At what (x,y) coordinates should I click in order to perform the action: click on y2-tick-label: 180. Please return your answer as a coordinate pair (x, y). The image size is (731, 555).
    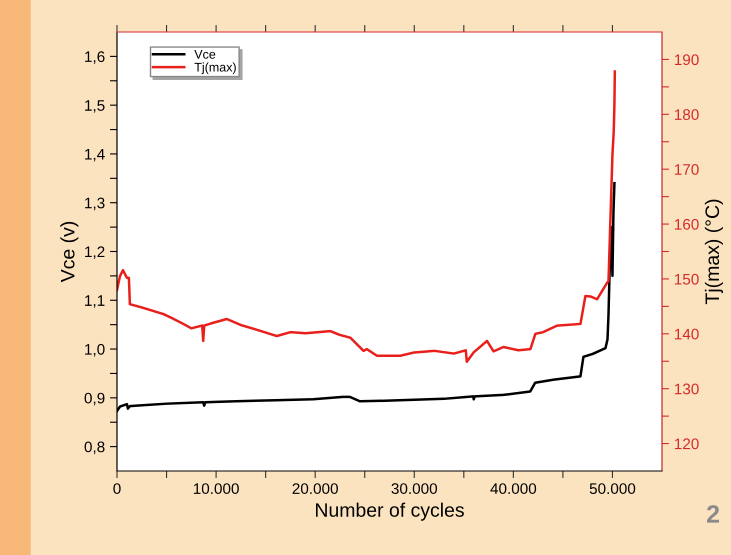
    Looking at the image, I should click on (686, 114).